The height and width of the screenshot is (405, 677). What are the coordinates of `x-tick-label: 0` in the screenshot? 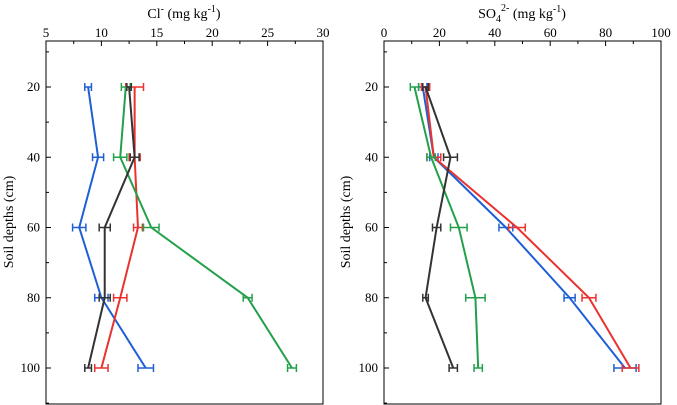 It's located at (384, 32).